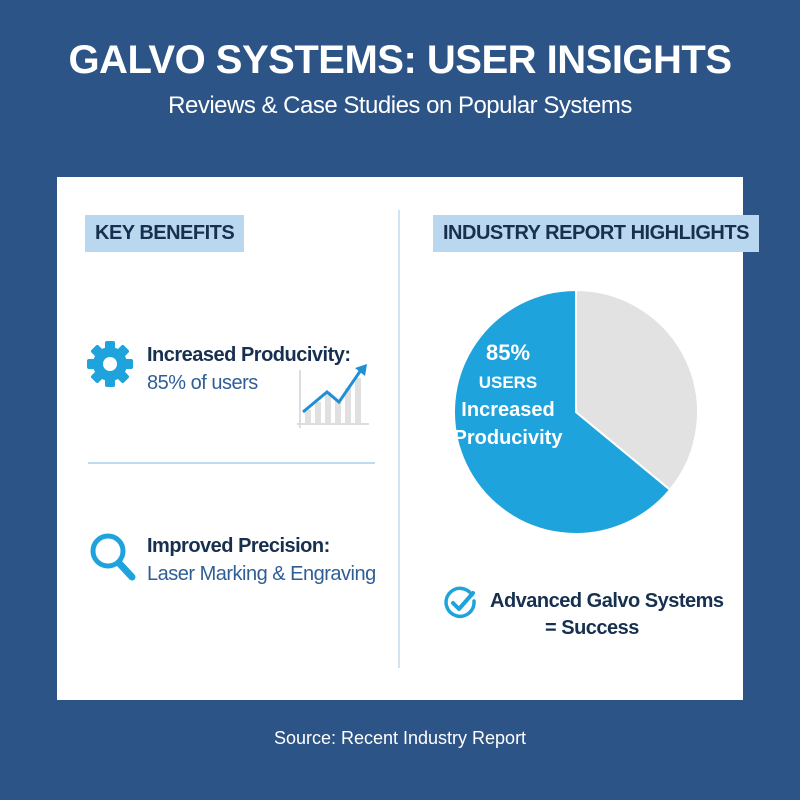 The height and width of the screenshot is (800, 800). What do you see at coordinates (400, 60) in the screenshot?
I see `page-title: GALVO SYSTEMS: USER INSIGHTS` at bounding box center [400, 60].